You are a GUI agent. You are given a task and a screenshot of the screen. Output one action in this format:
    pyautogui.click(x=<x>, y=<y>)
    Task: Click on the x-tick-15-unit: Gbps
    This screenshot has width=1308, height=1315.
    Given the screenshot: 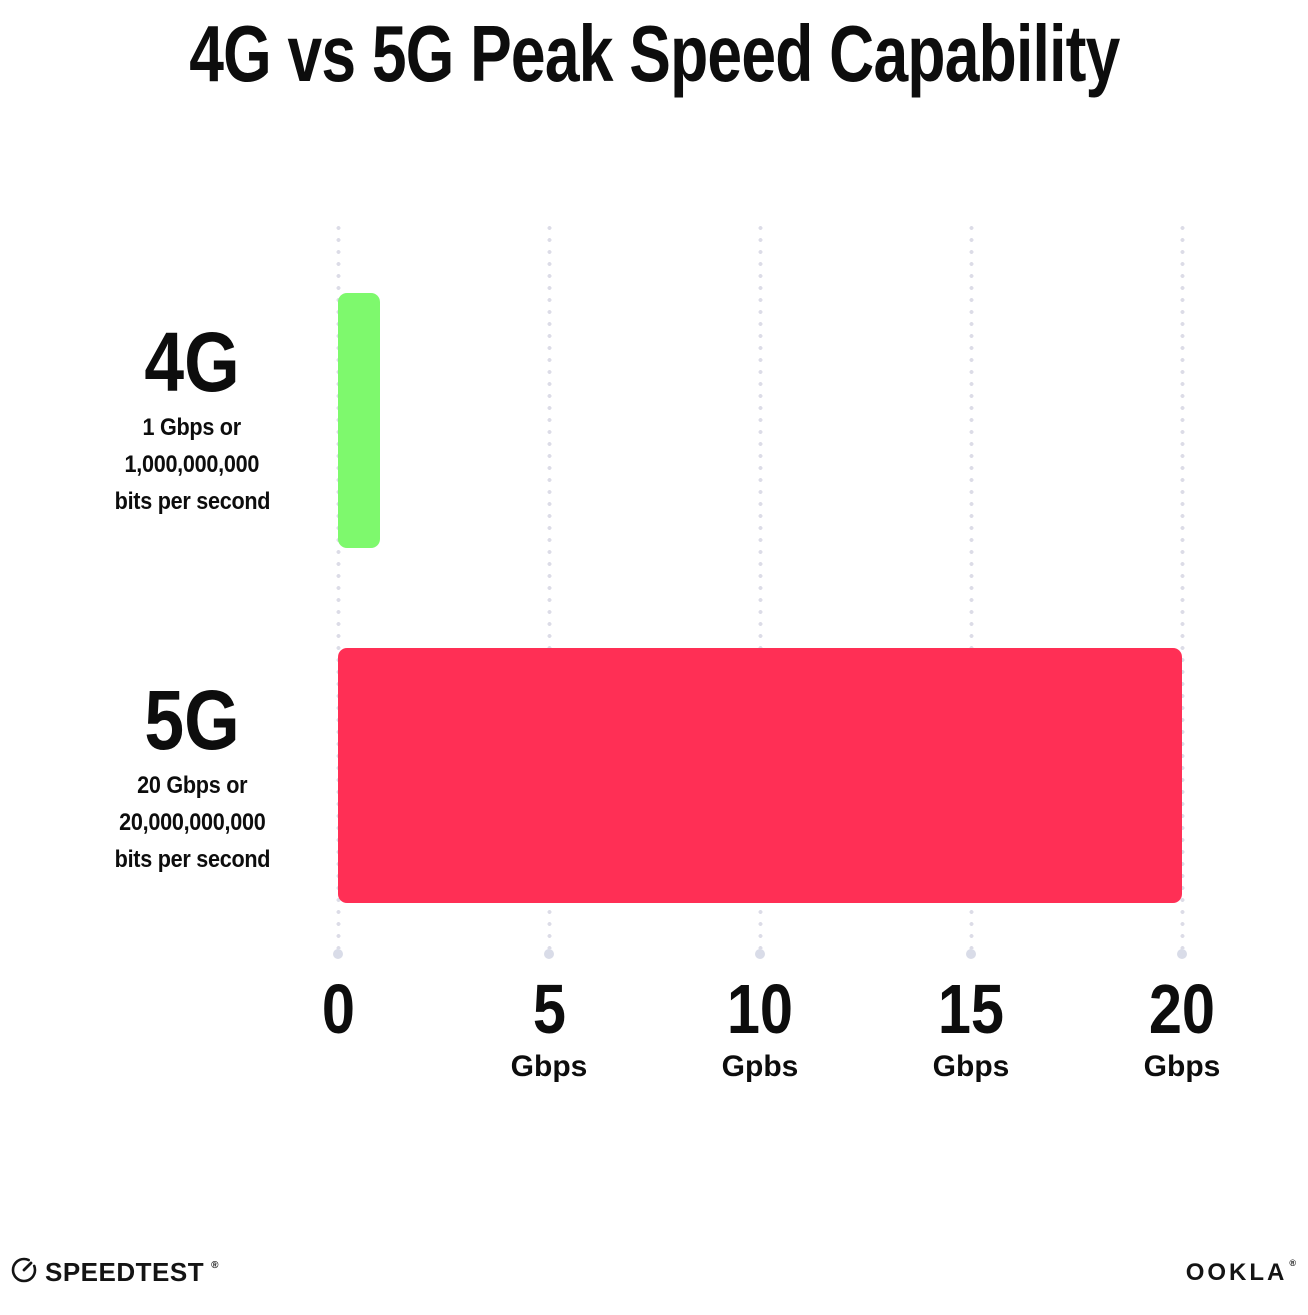 What is the action you would take?
    pyautogui.click(x=971, y=1066)
    